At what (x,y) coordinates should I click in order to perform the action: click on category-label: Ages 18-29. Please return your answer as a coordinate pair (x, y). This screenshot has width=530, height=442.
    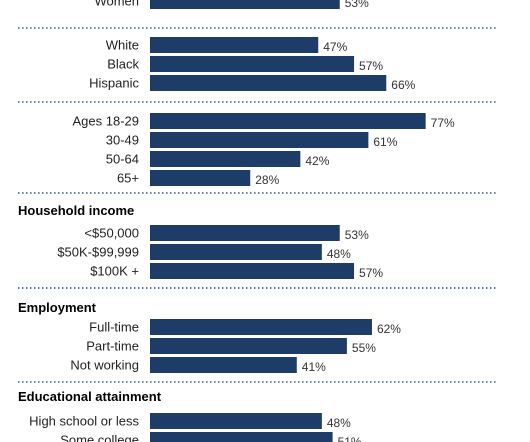
    Looking at the image, I should click on (106, 121).